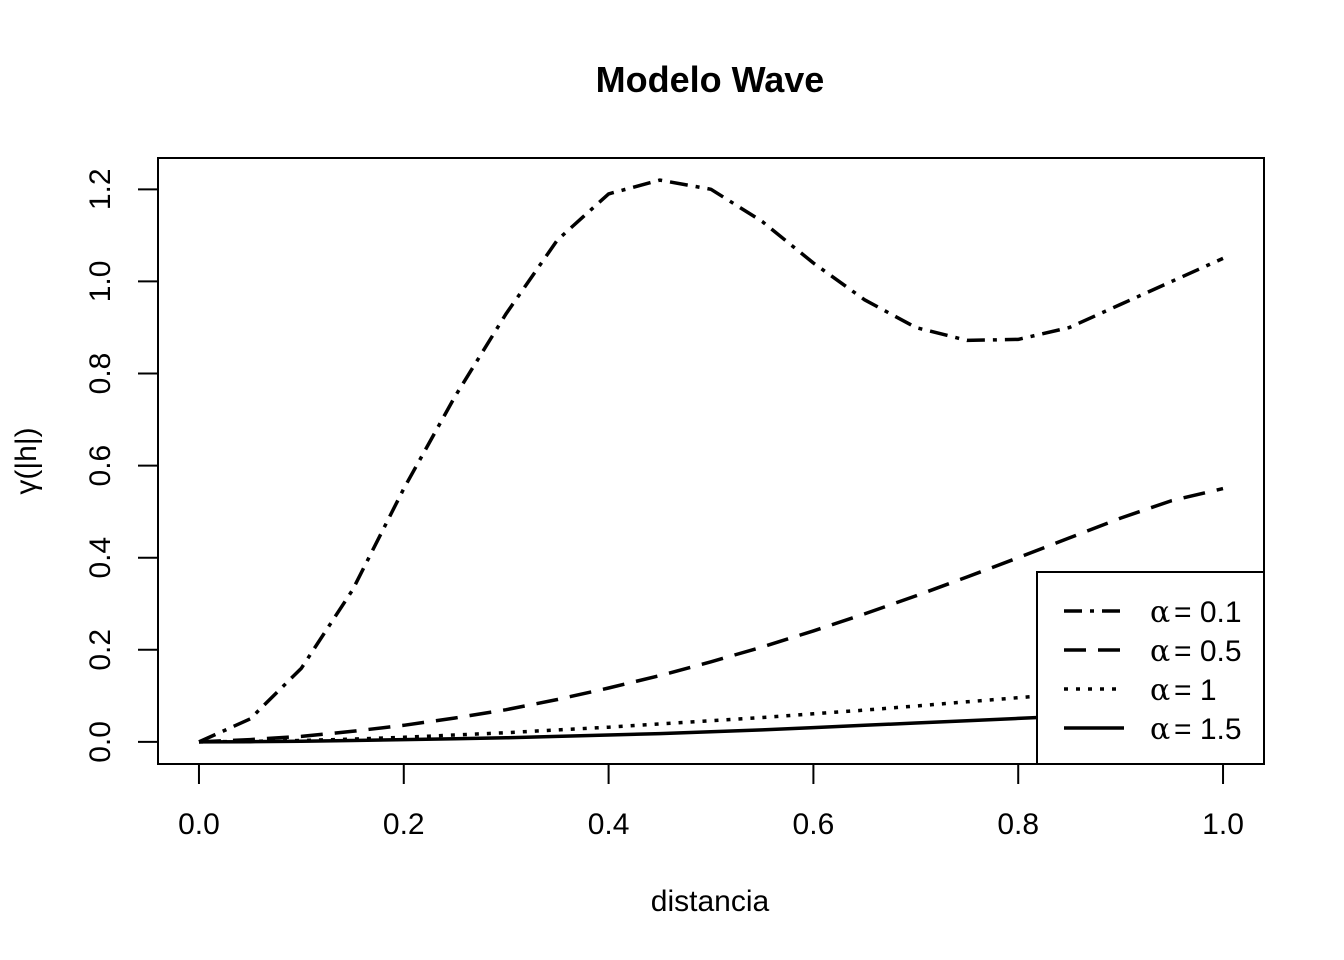 The height and width of the screenshot is (960, 1344). What do you see at coordinates (1208, 651) in the screenshot?
I see `legend-label-2: = 0.5` at bounding box center [1208, 651].